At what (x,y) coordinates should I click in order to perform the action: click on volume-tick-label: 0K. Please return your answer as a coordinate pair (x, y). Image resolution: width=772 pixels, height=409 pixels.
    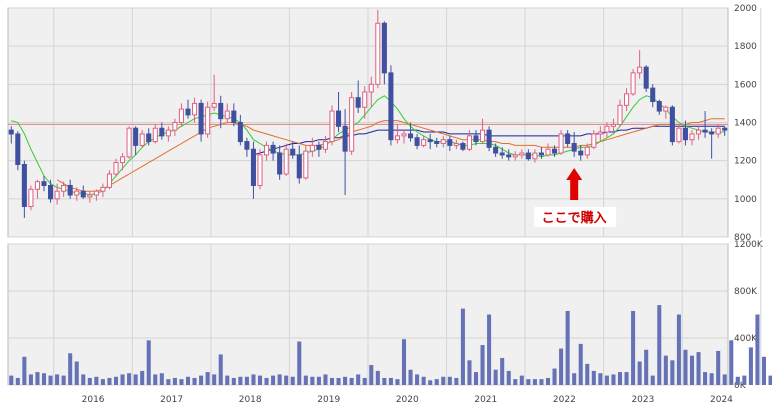
    Looking at the image, I should click on (740, 386).